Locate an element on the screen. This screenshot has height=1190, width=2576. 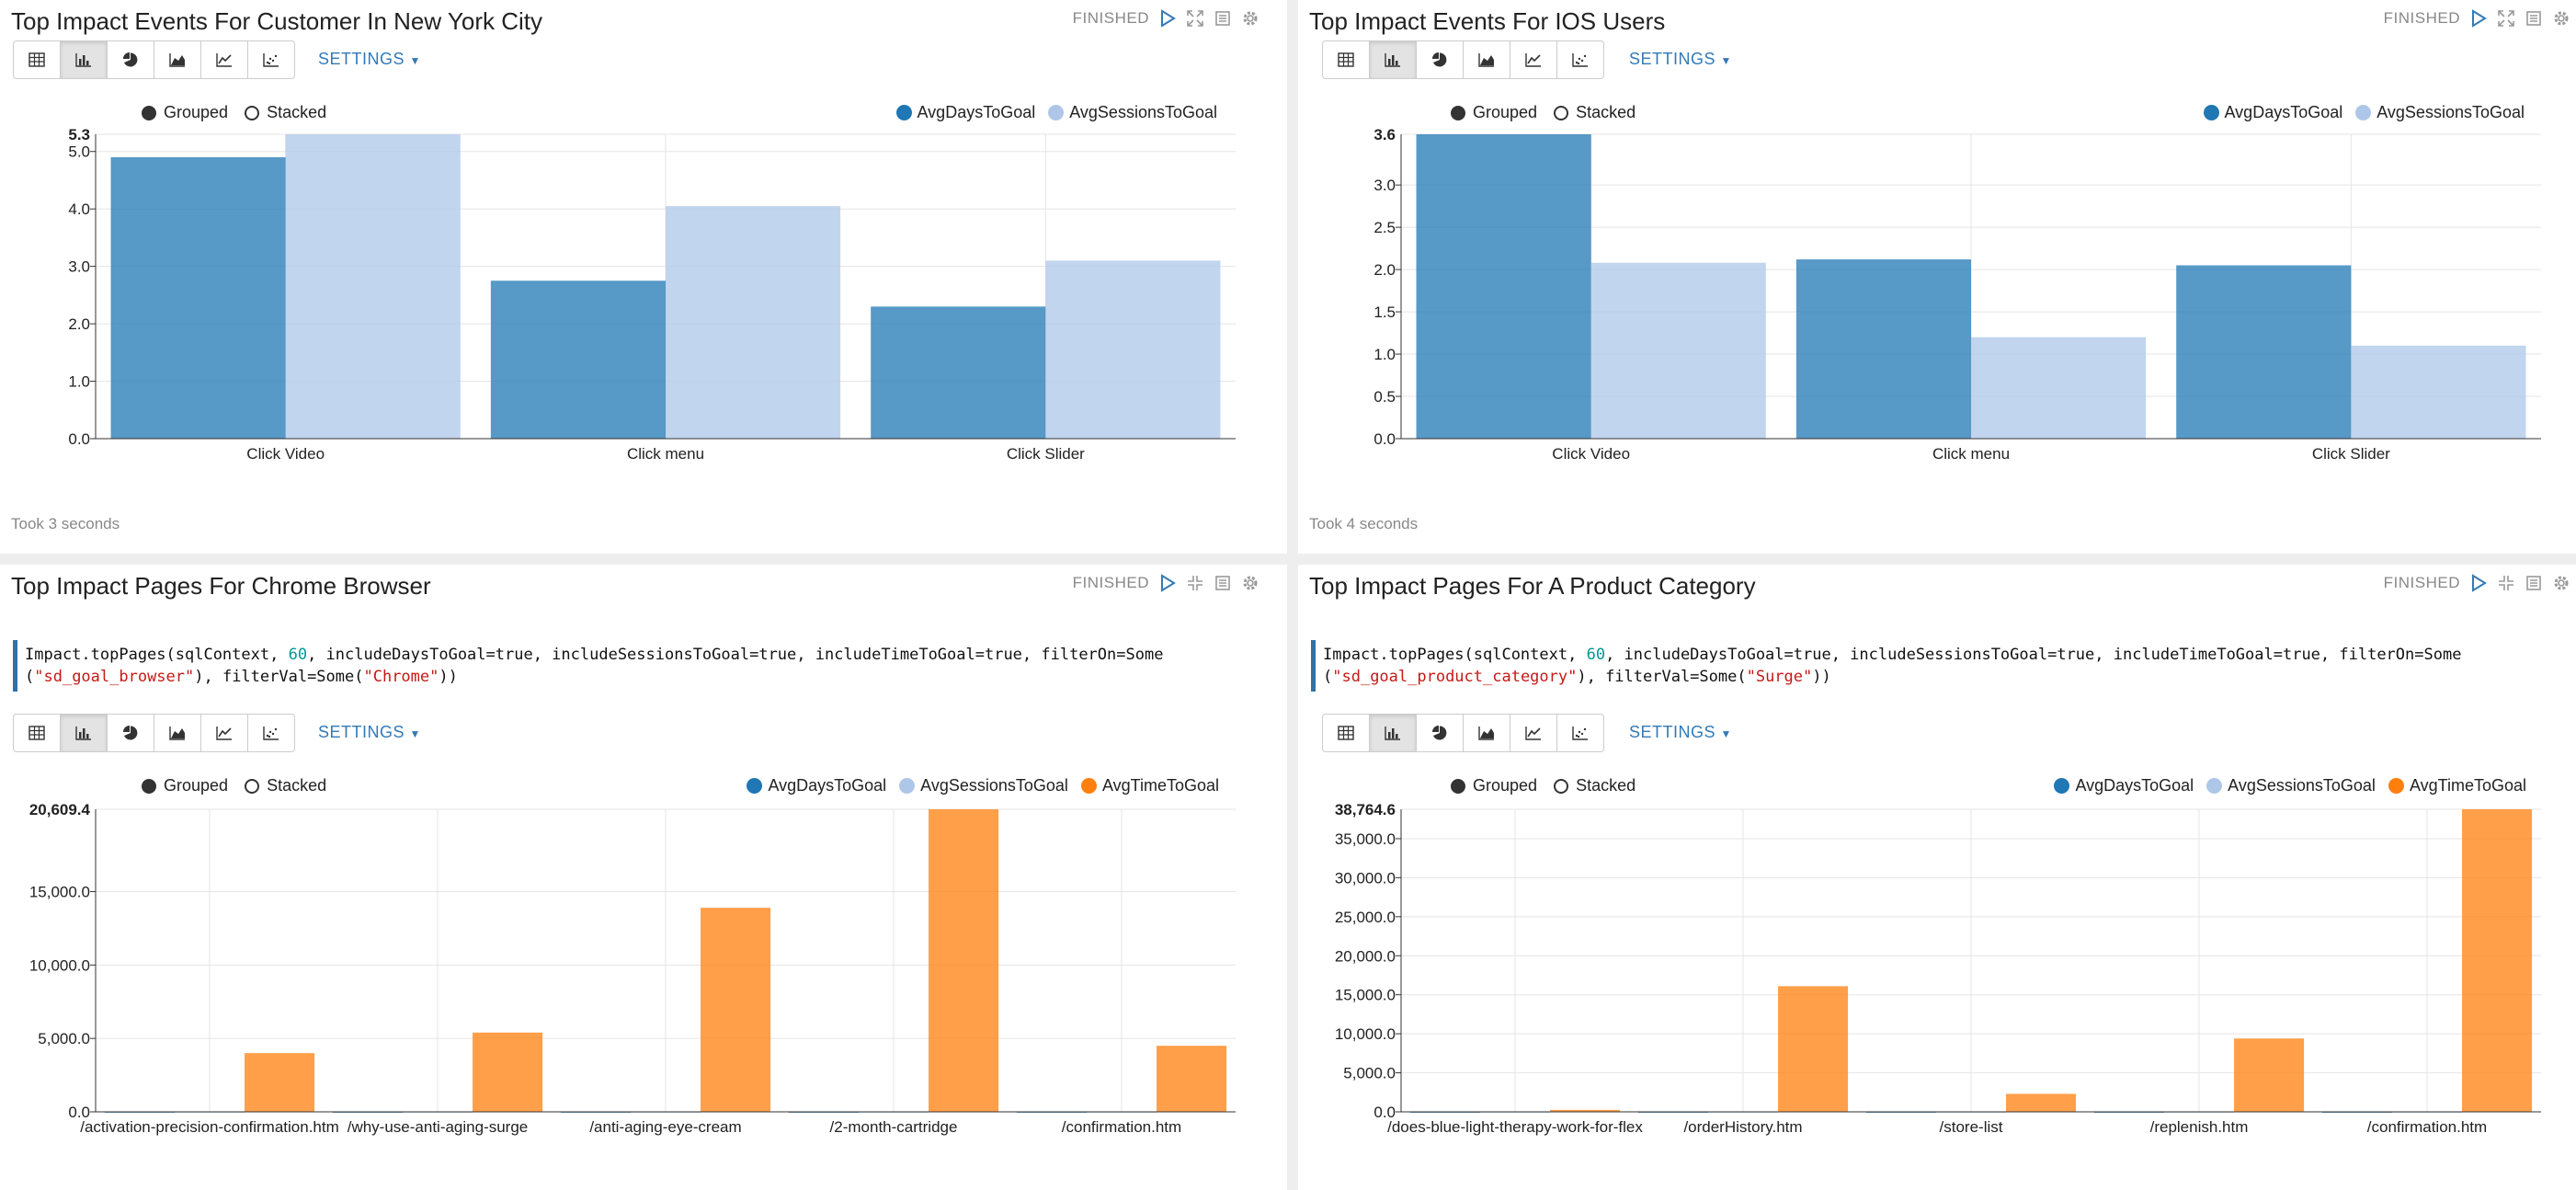
grouped-label: Grouped is located at coordinates (196, 785).